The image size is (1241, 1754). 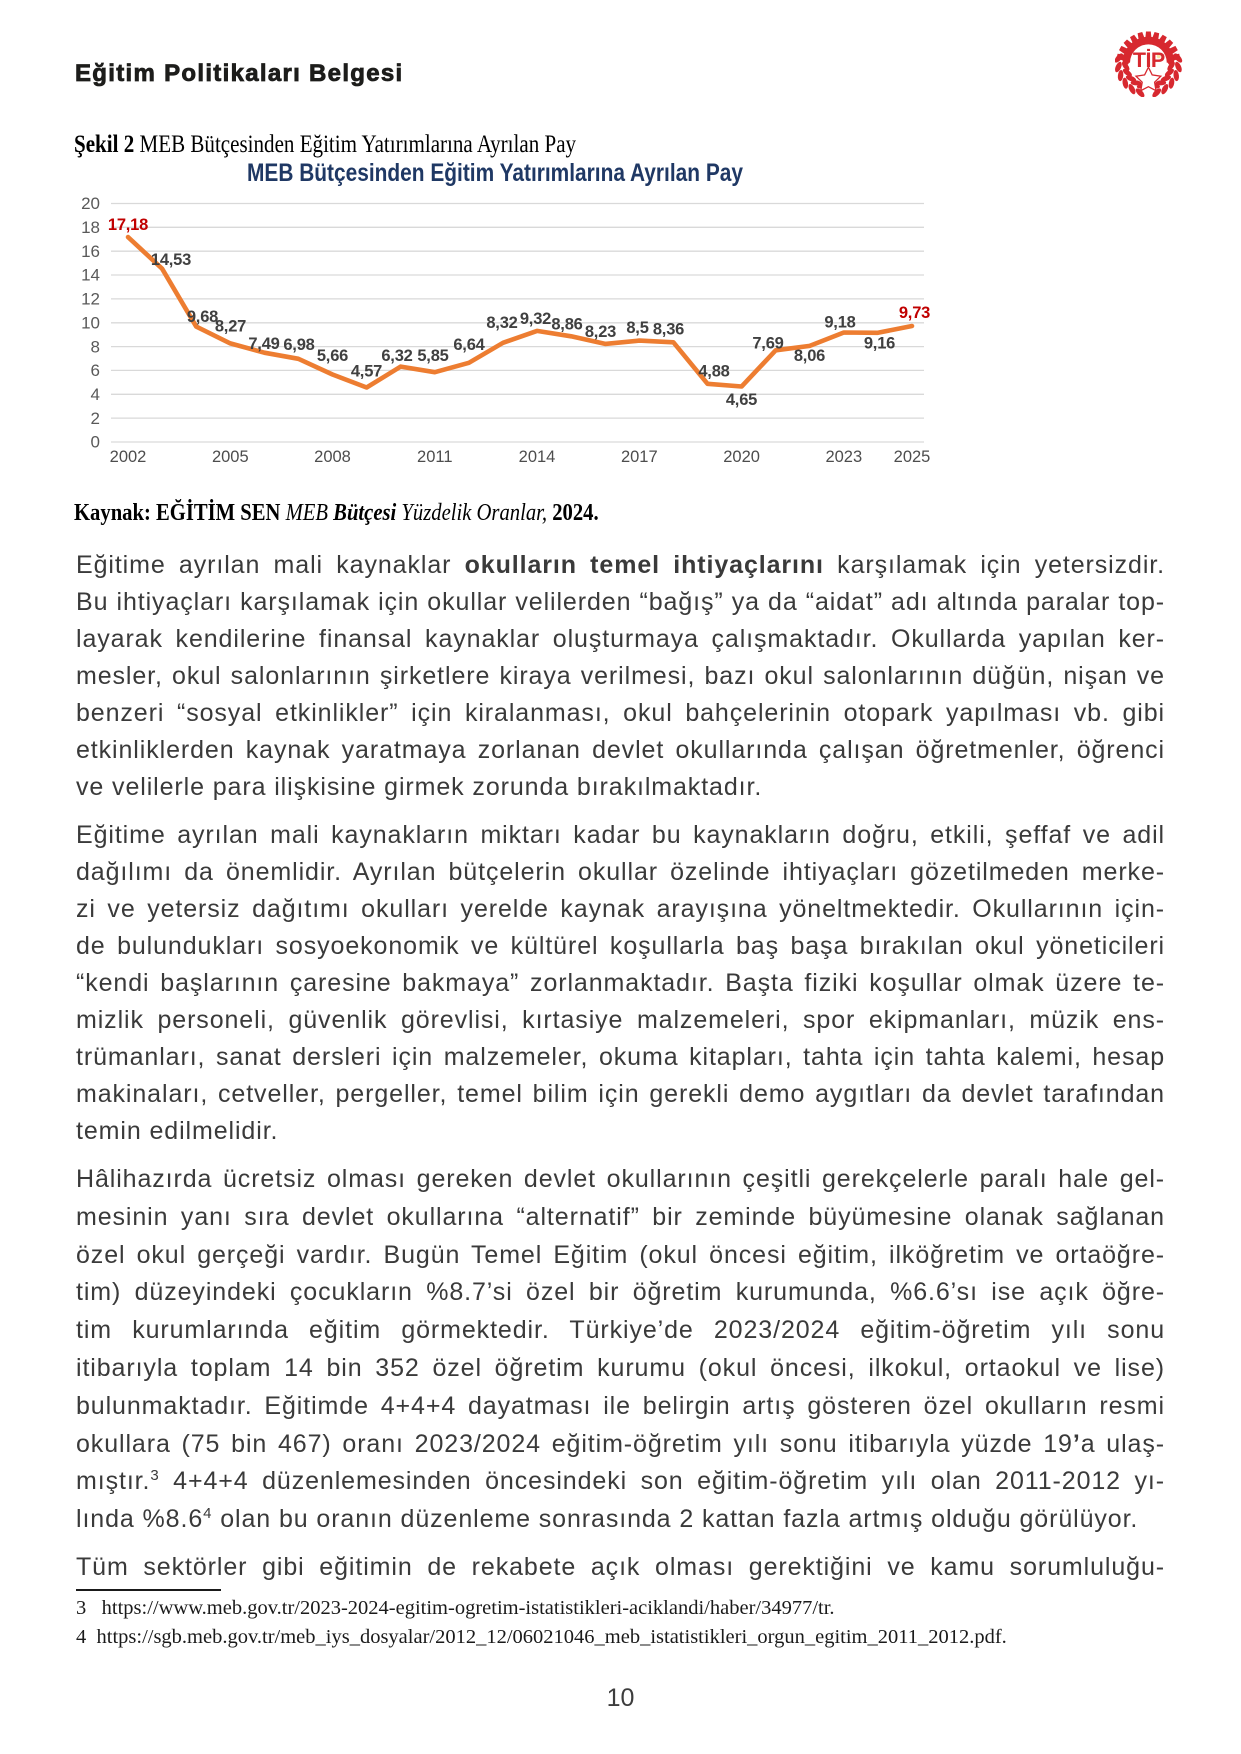 What do you see at coordinates (668, 330) in the screenshot?
I see `svg-text: 8,36` at bounding box center [668, 330].